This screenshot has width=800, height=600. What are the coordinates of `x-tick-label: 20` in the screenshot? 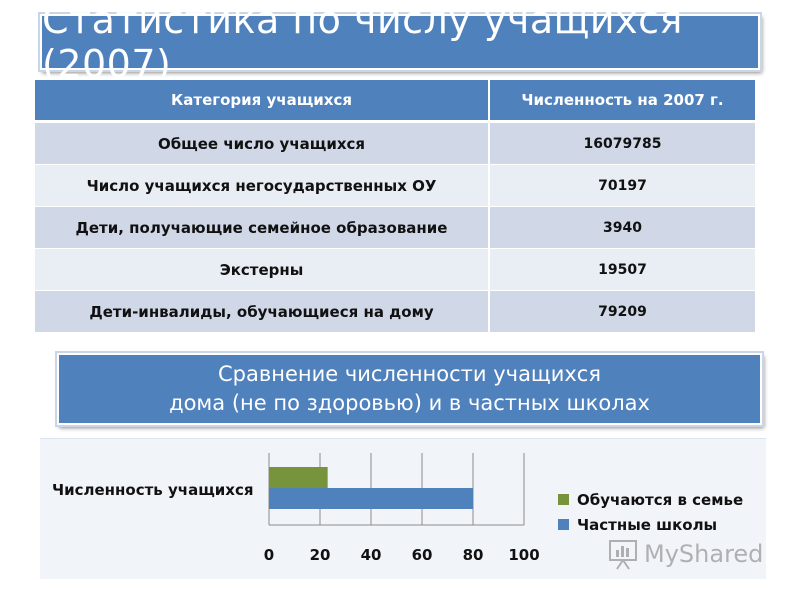 It's located at (320, 555).